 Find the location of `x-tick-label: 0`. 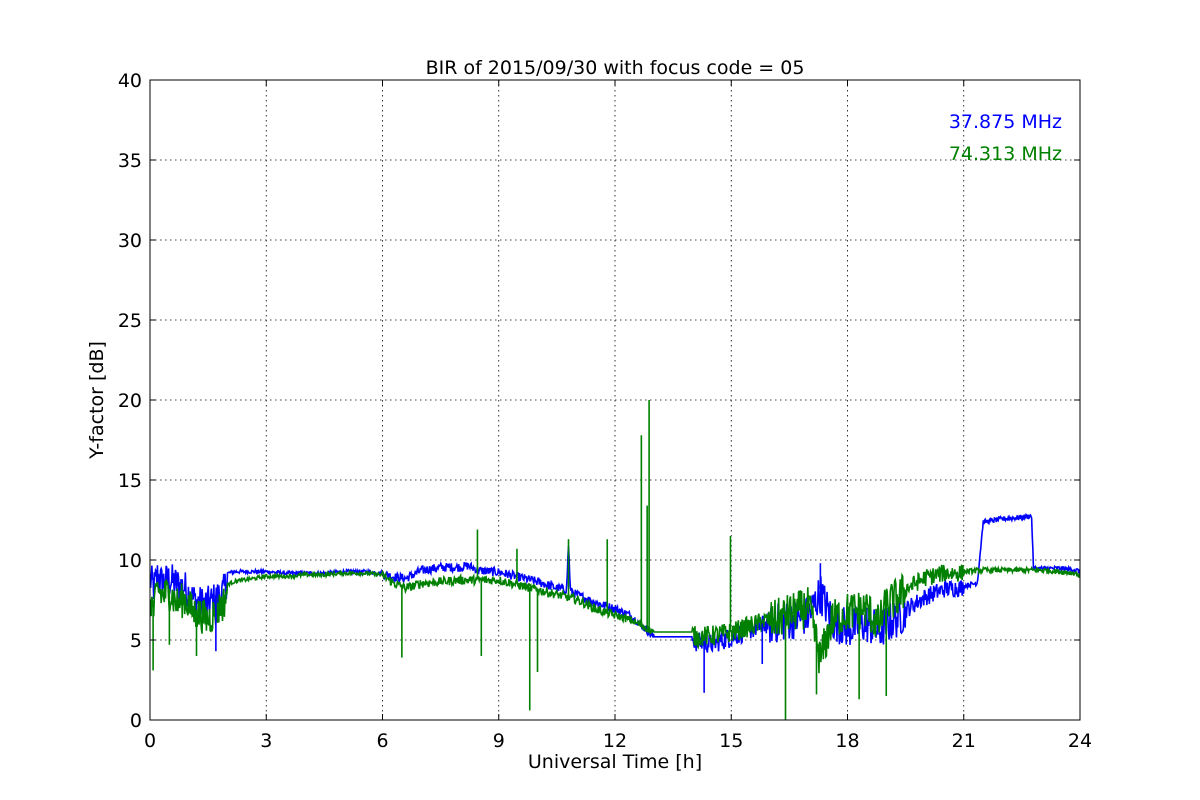

x-tick-label: 0 is located at coordinates (150, 741).